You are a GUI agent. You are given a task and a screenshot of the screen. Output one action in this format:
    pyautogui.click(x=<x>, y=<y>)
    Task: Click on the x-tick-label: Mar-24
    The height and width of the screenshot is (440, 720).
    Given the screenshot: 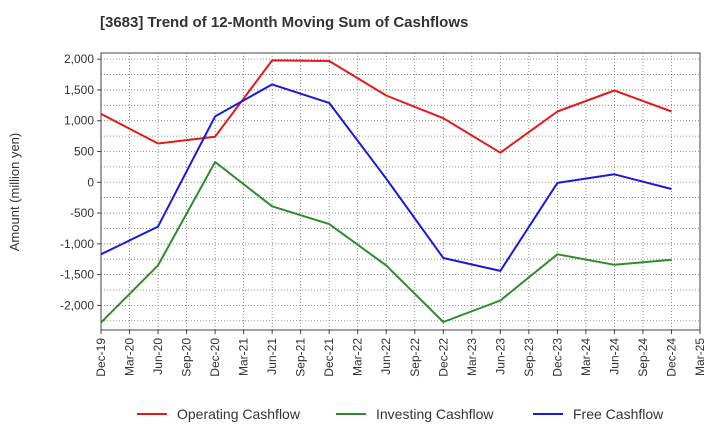 What is the action you would take?
    pyautogui.click(x=586, y=357)
    